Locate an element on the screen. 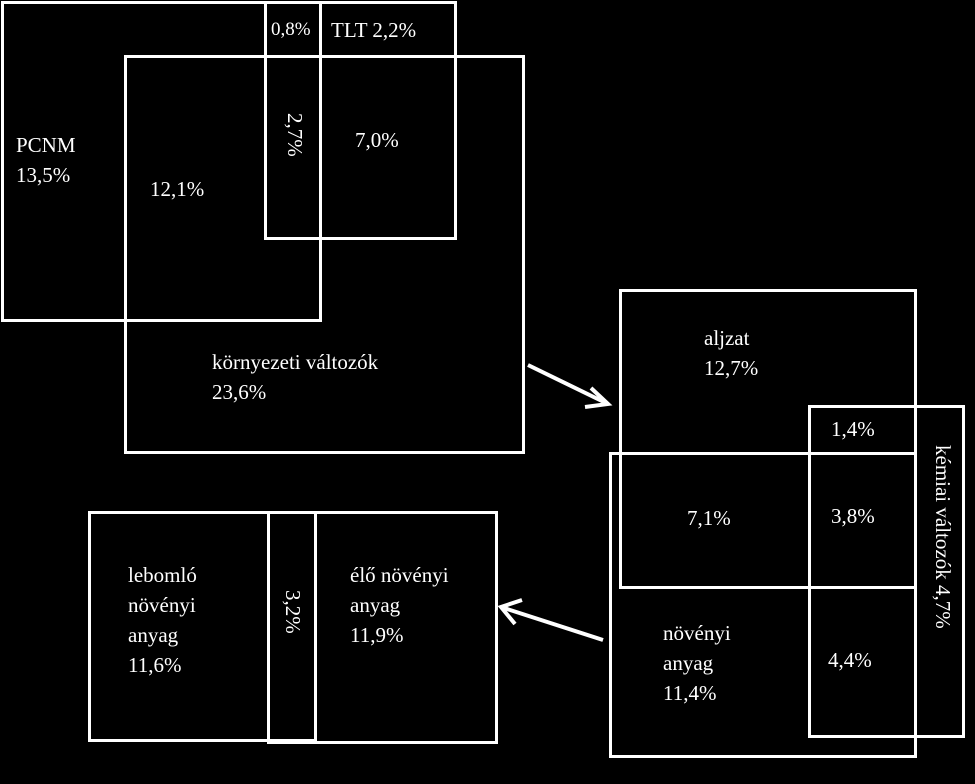 Image resolution: width=975 pixels, height=784 pixels. elo-line1: élő növényi is located at coordinates (399, 575).